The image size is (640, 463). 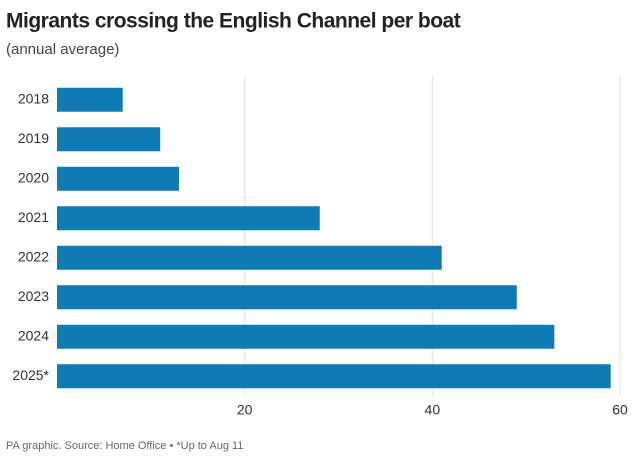 I want to click on chart-subtitle: (annual average), so click(x=62, y=49).